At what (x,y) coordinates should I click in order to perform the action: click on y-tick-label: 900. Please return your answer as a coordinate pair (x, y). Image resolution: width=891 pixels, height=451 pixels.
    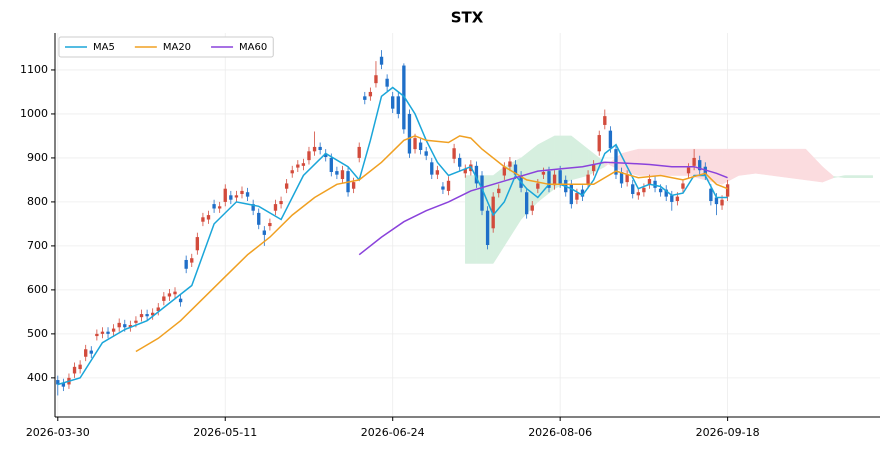
    Looking at the image, I should click on (37, 157).